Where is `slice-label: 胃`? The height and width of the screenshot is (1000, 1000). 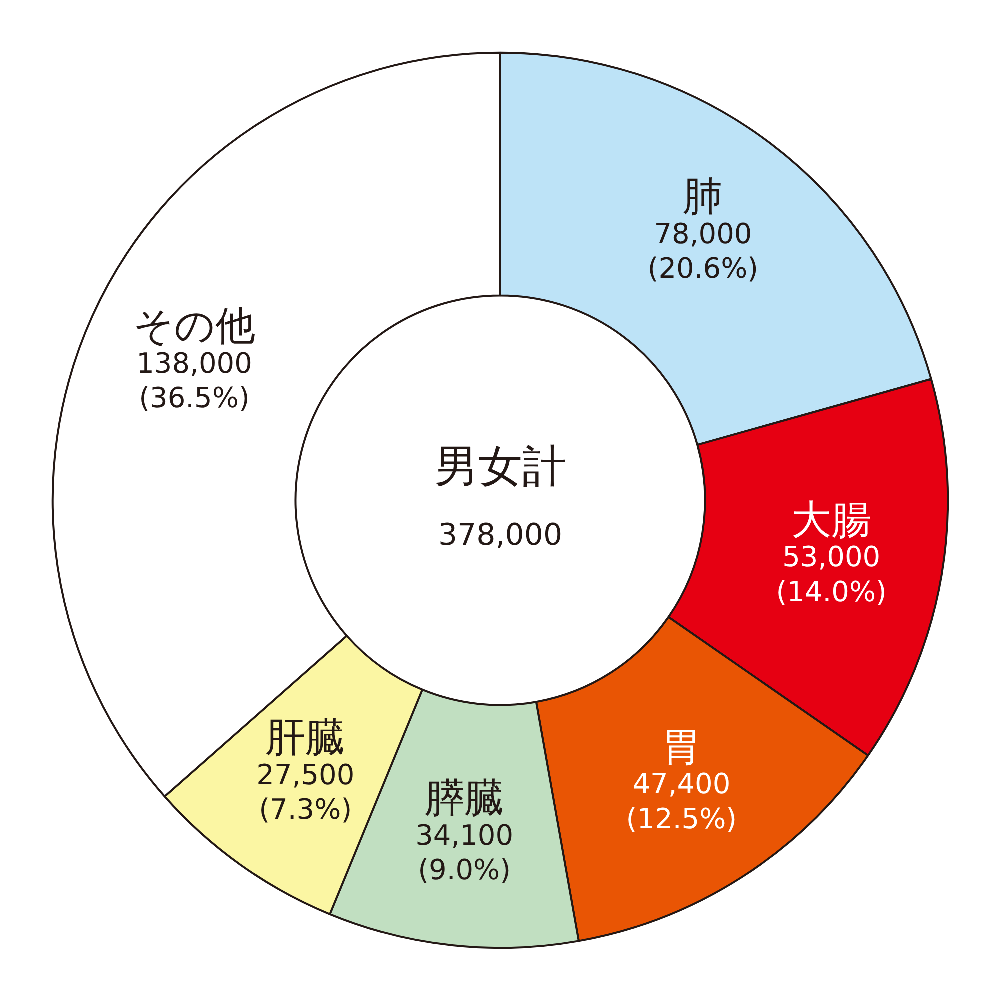 slice-label: 胃 is located at coordinates (682, 747).